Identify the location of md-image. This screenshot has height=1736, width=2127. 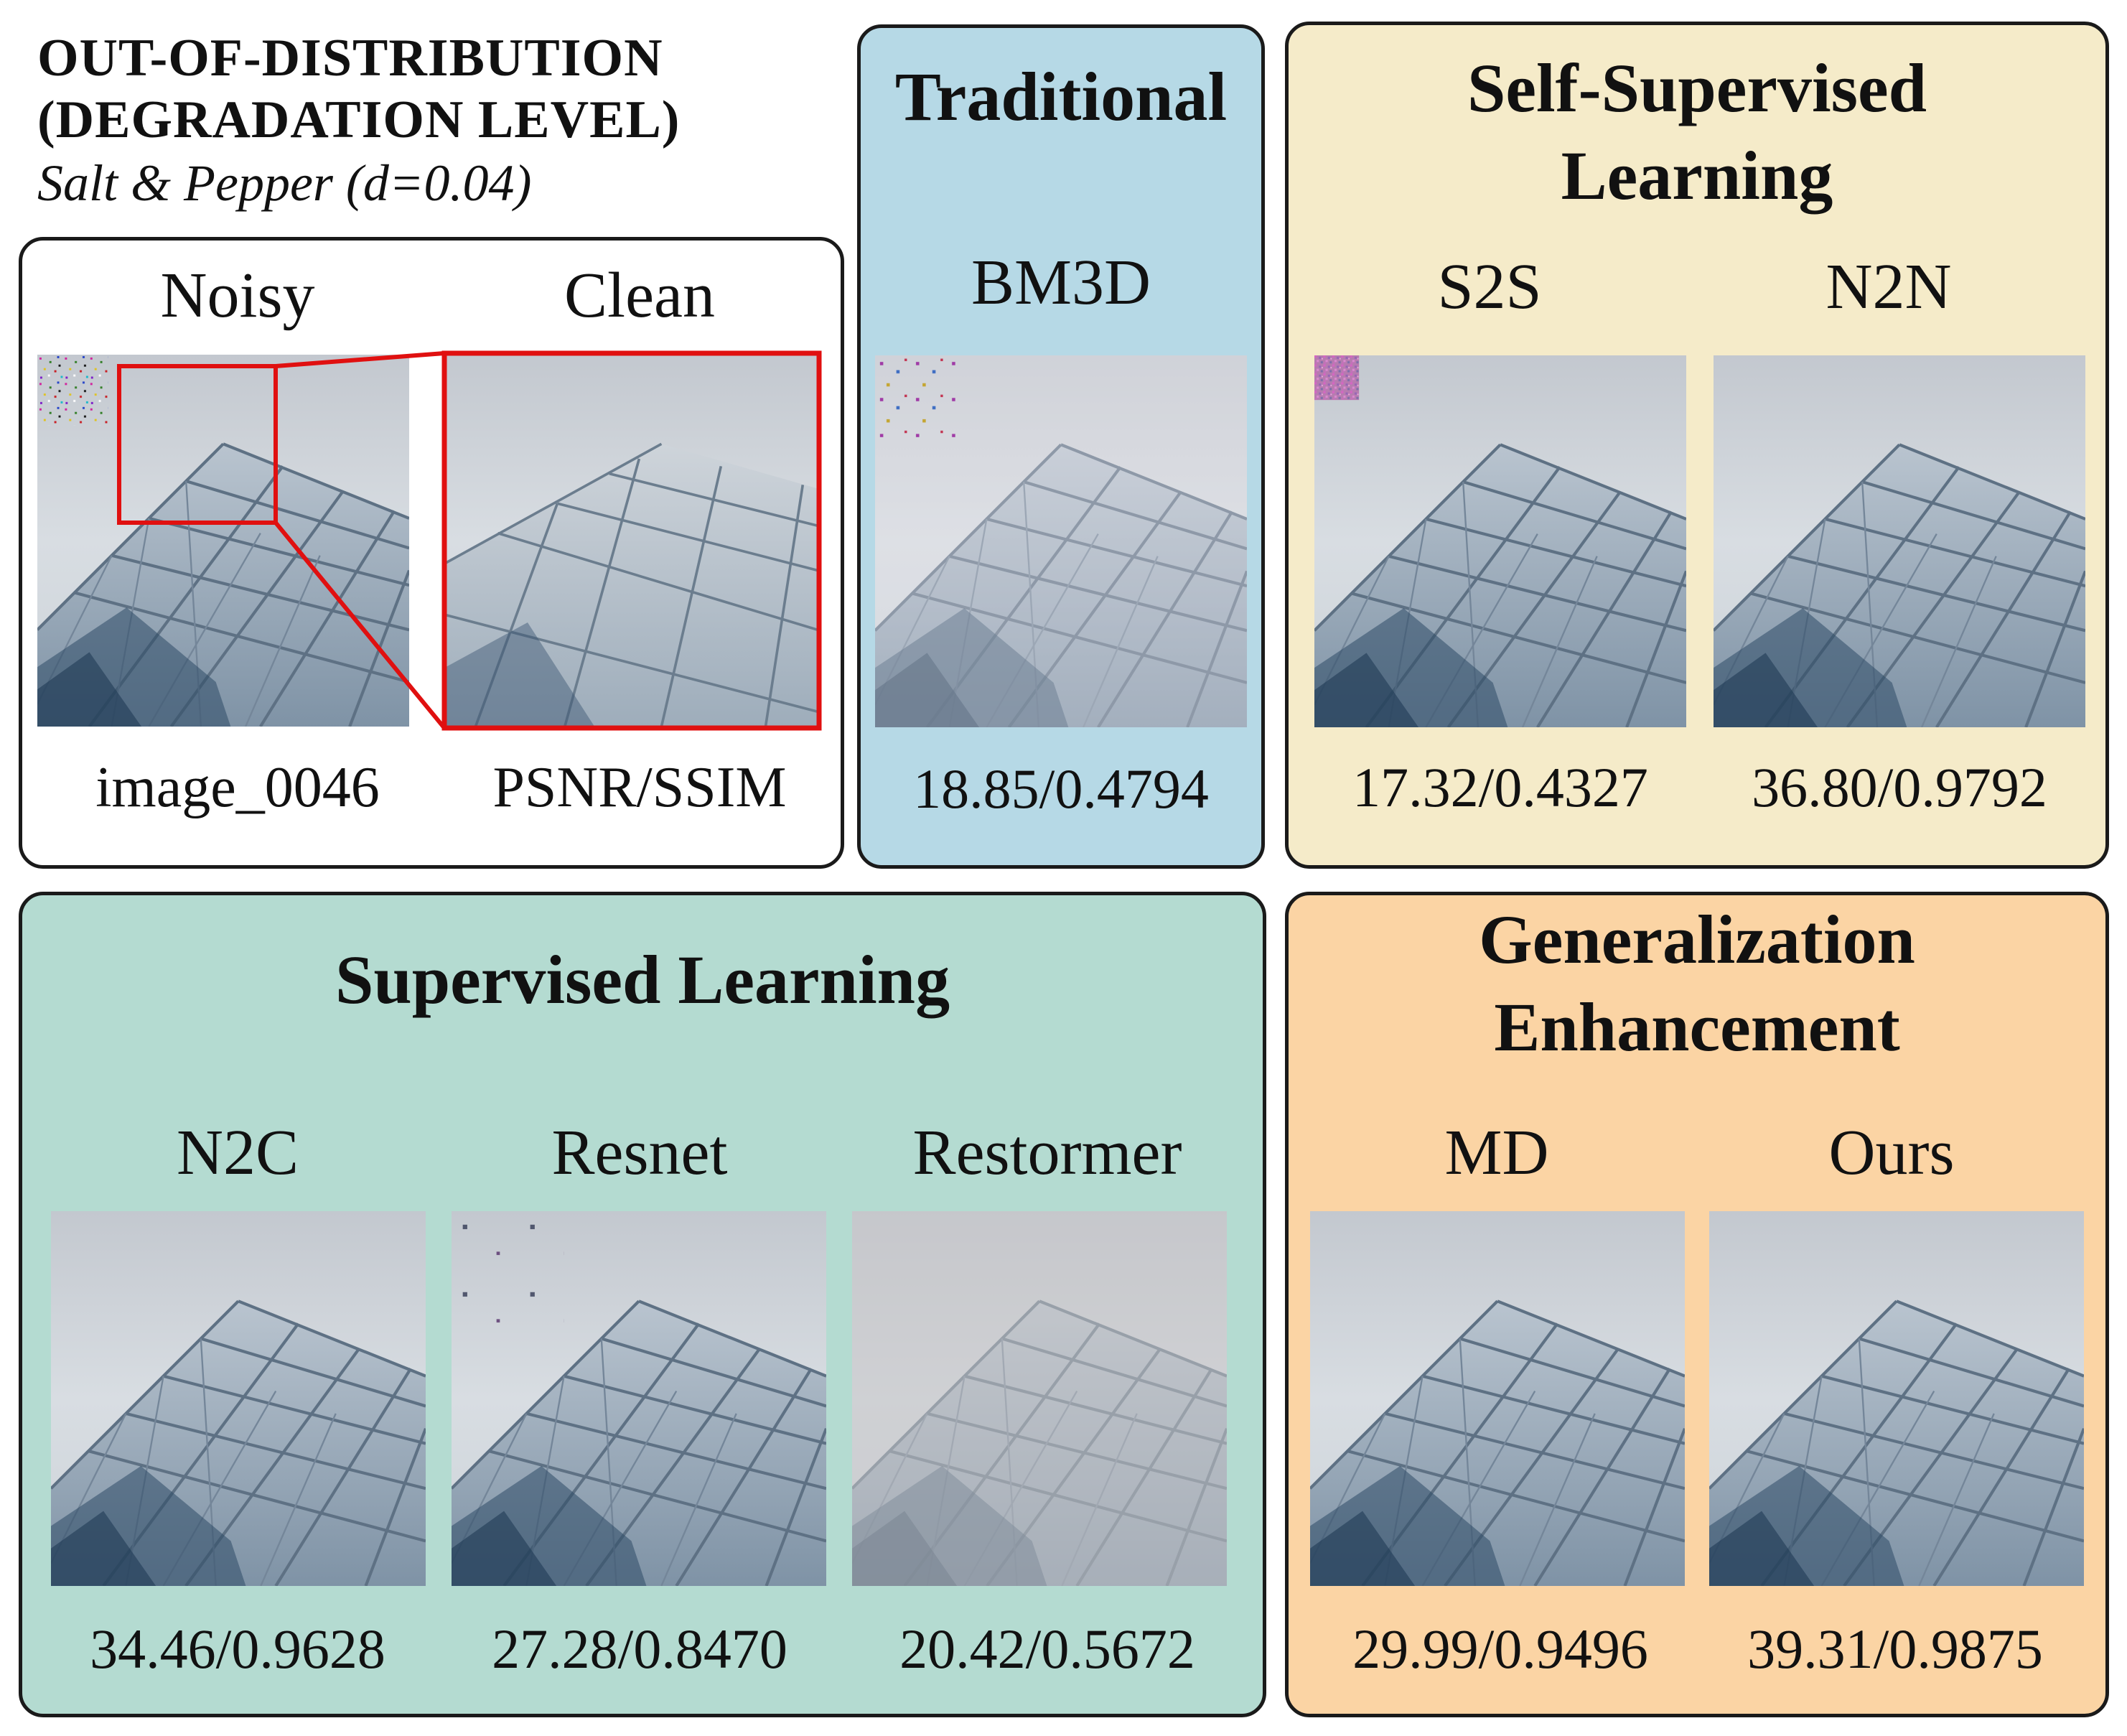
(1498, 1398).